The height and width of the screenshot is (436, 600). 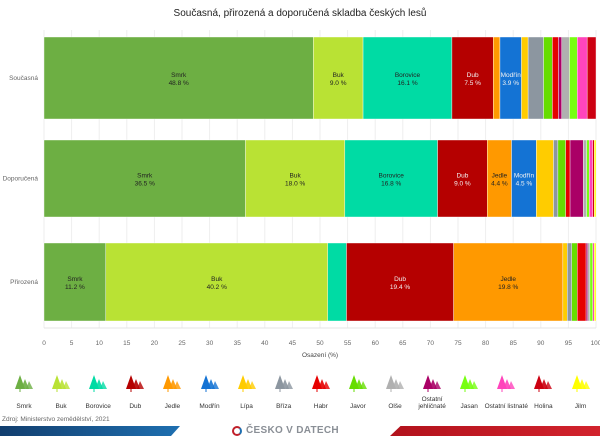 What do you see at coordinates (98, 406) in the screenshot?
I see `legend-label: Borovice` at bounding box center [98, 406].